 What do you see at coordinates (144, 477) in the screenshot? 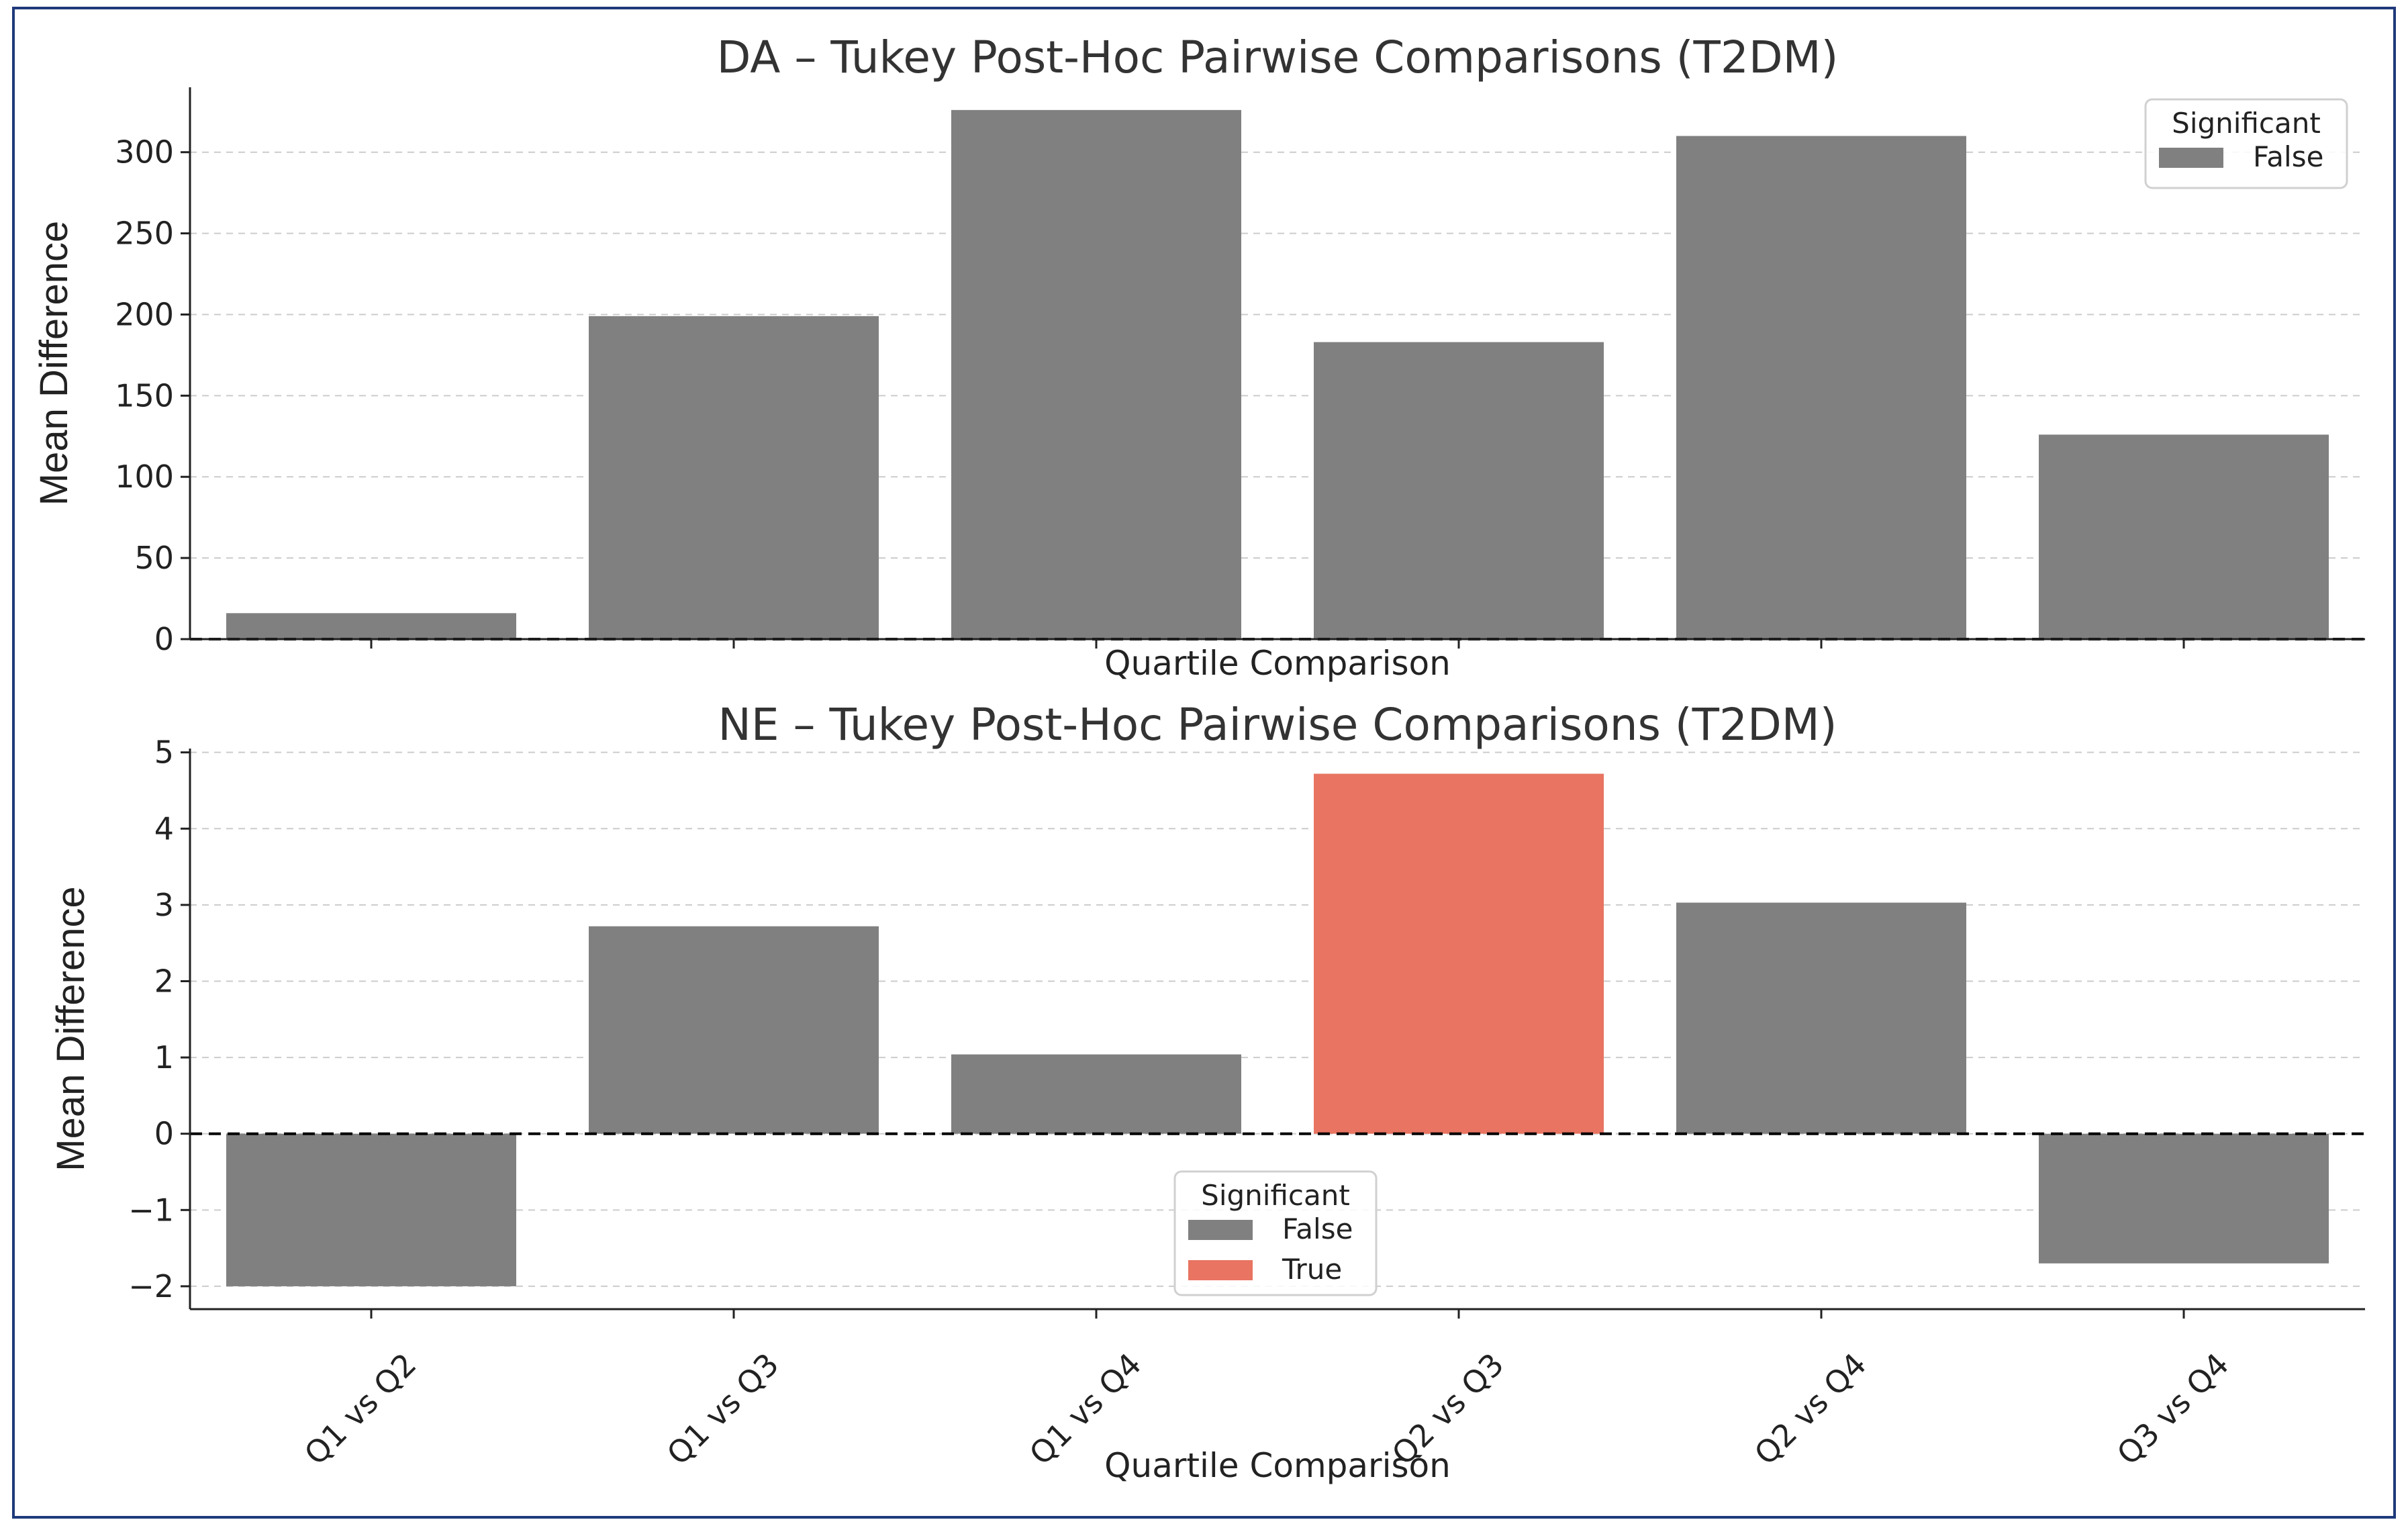
I see `da-ytick-label: 100` at bounding box center [144, 477].